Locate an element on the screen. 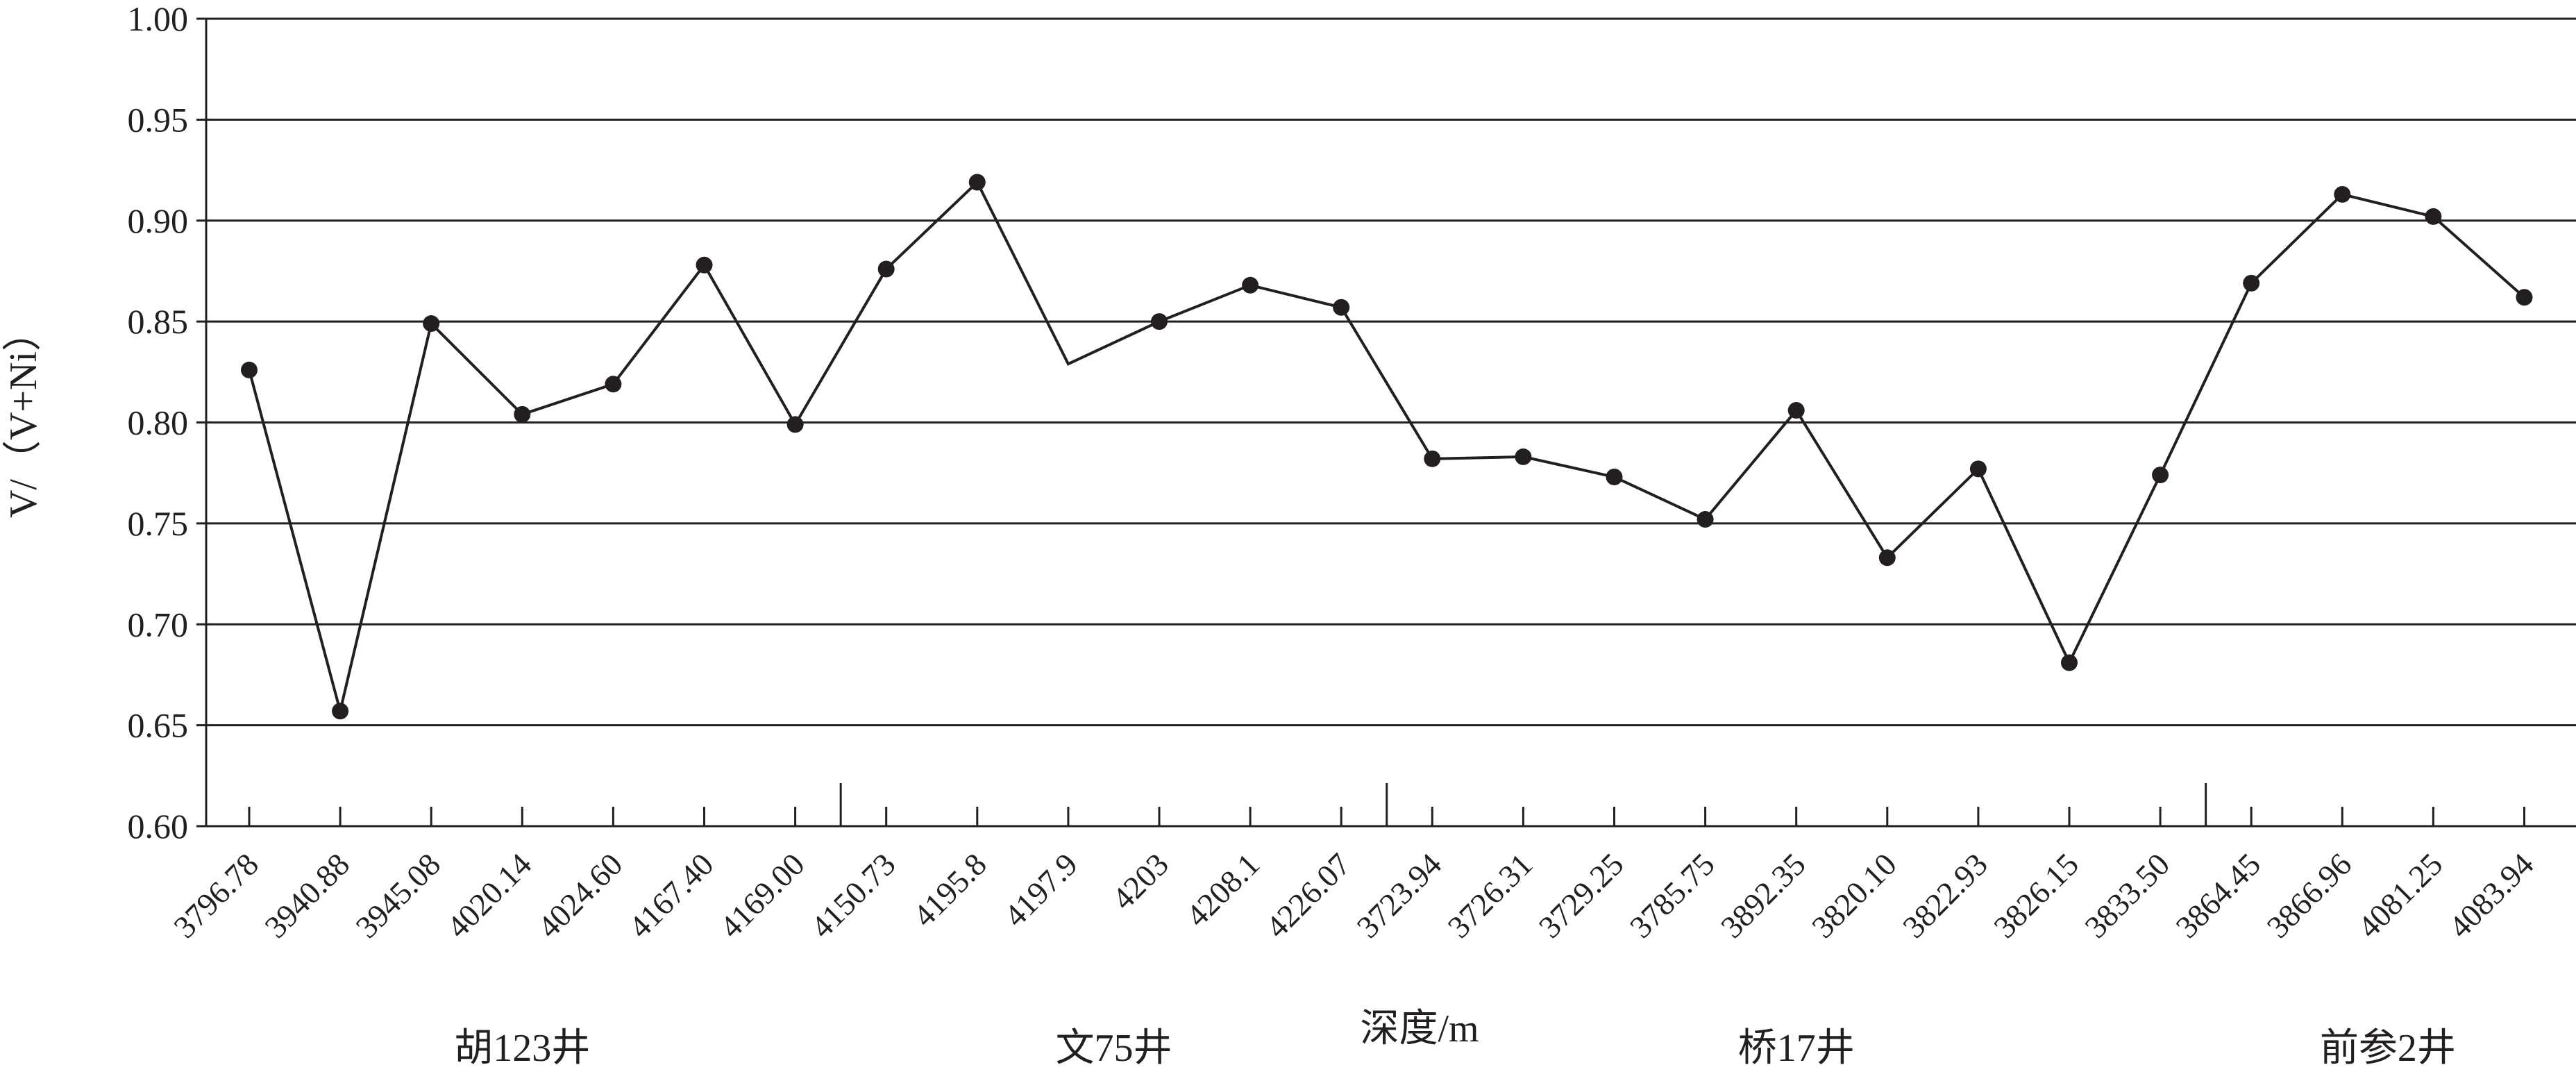  x-tick-label: 4020.14 is located at coordinates (489, 895).